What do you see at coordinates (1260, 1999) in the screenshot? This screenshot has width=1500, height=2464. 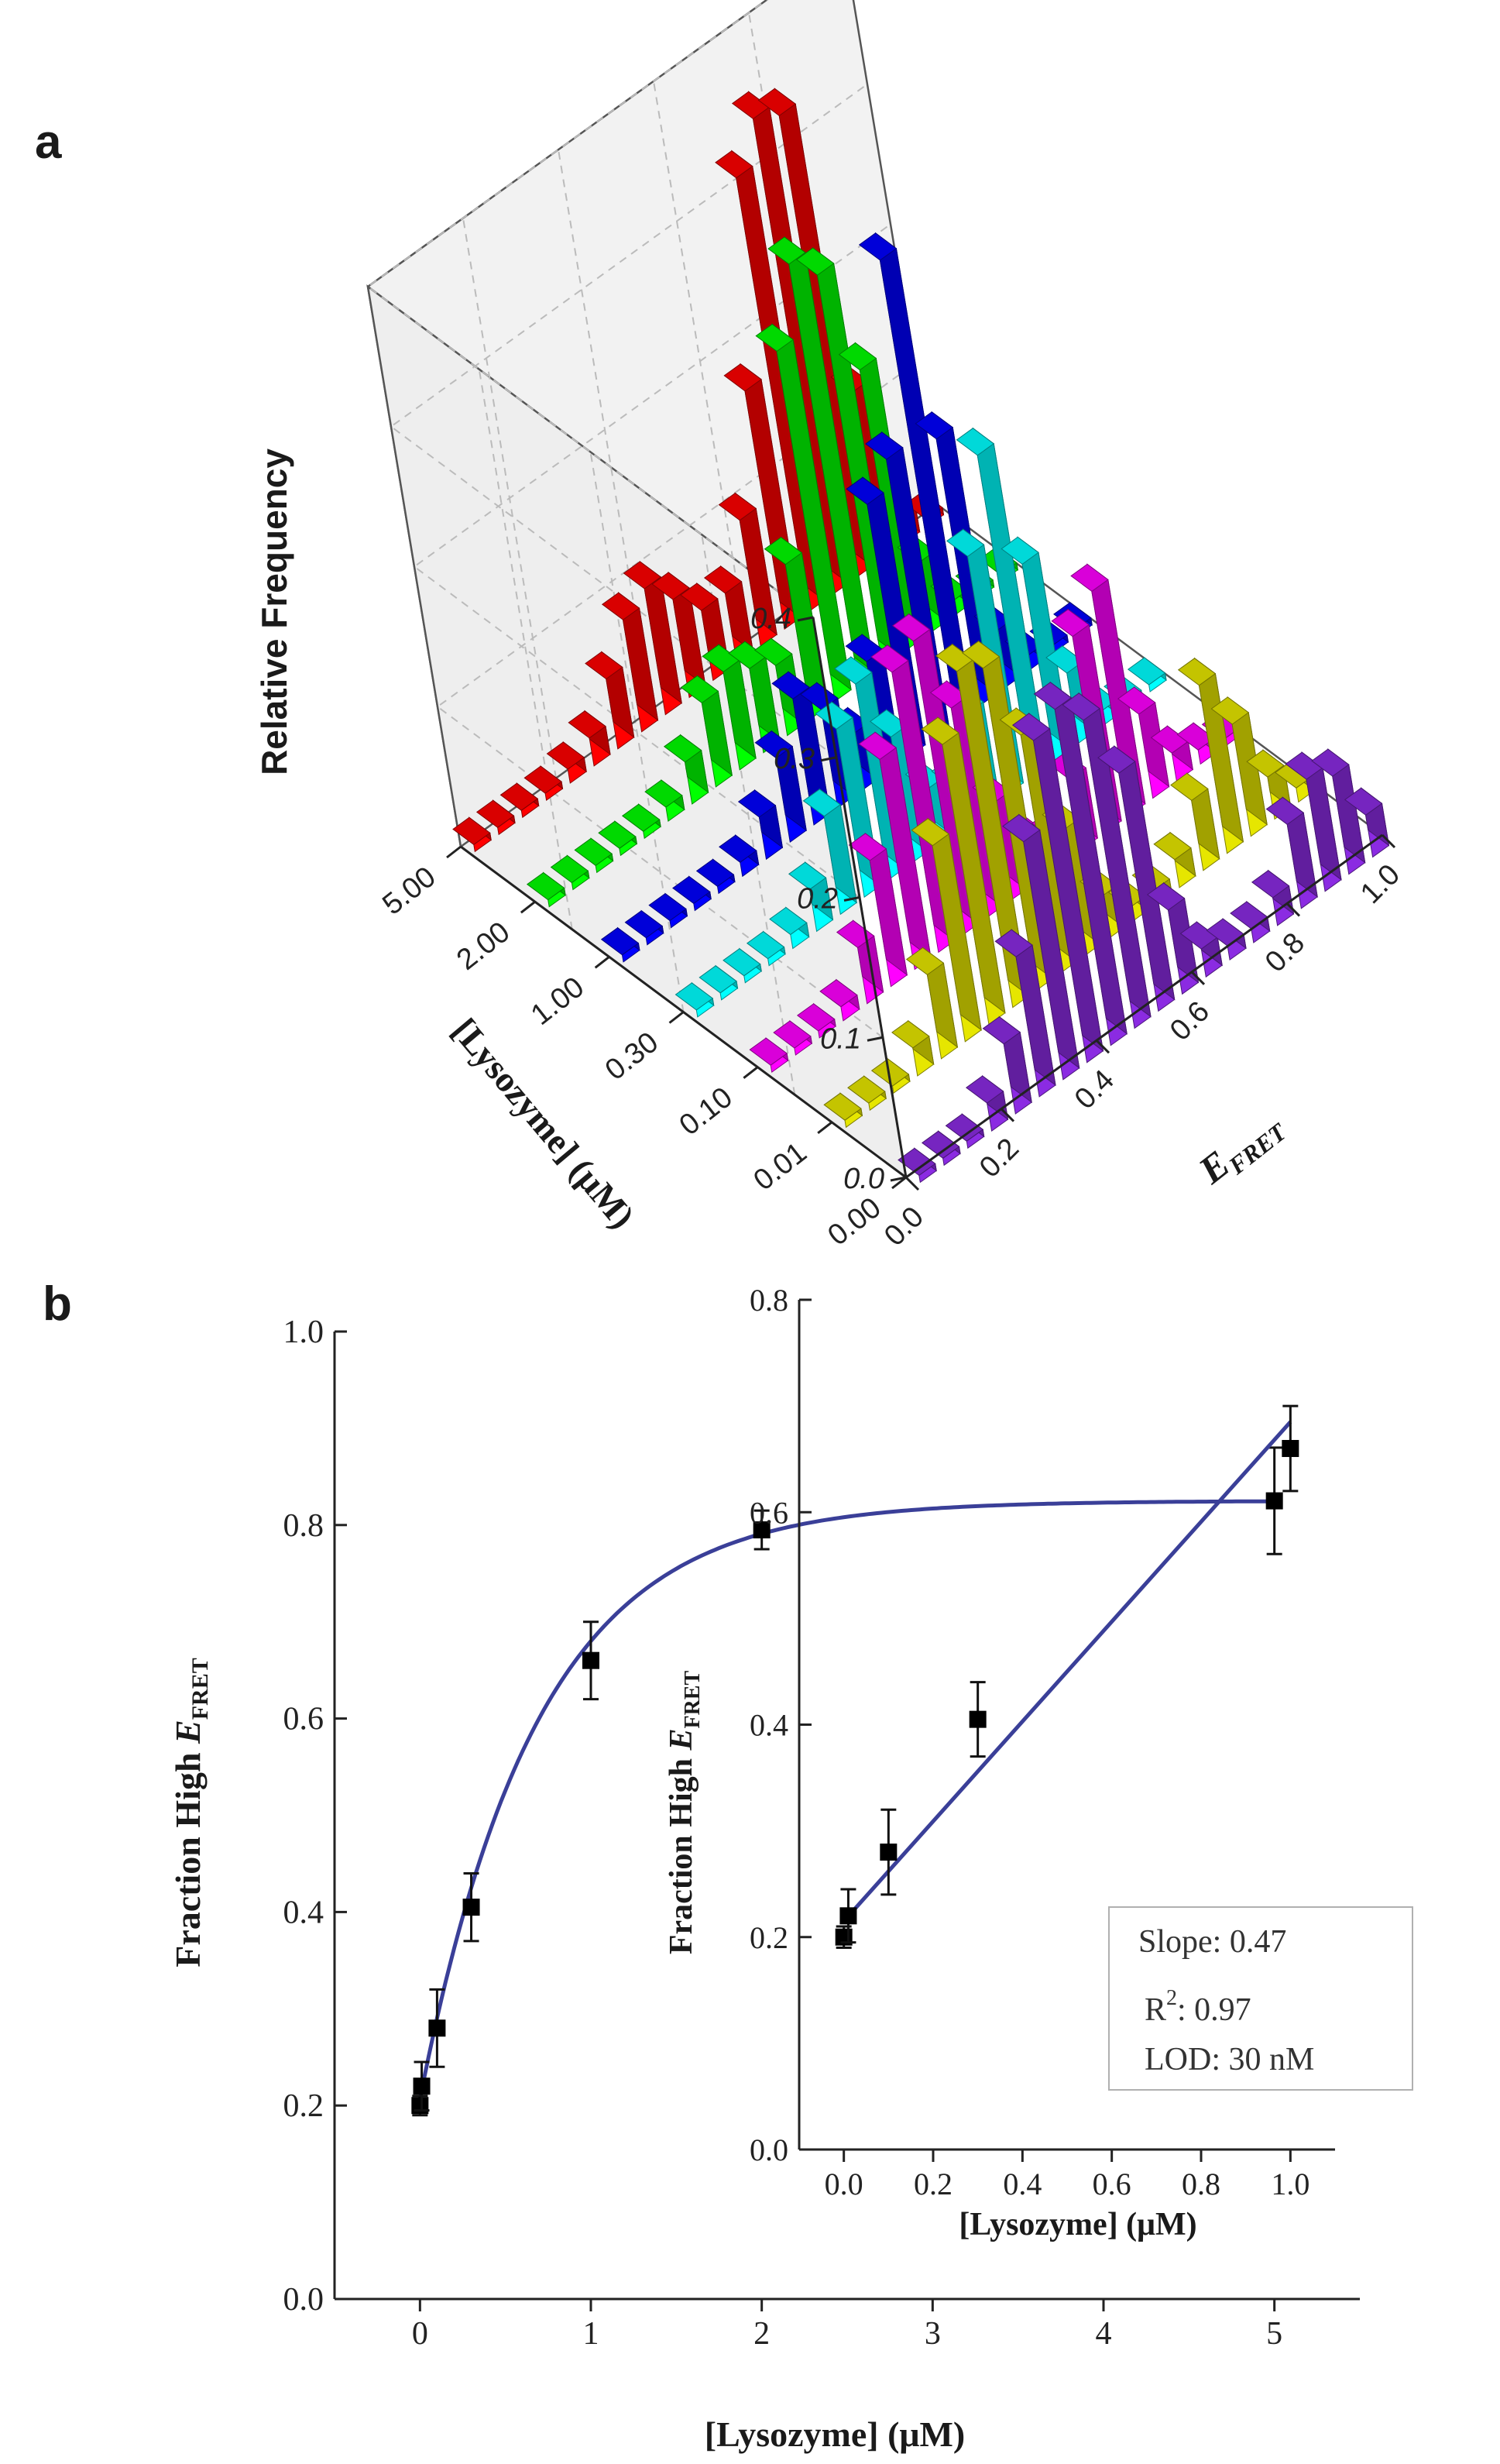 I see `inset-annotation-box: Slope: 0.47 R2: 0.97 LOD: 30 nM` at bounding box center [1260, 1999].